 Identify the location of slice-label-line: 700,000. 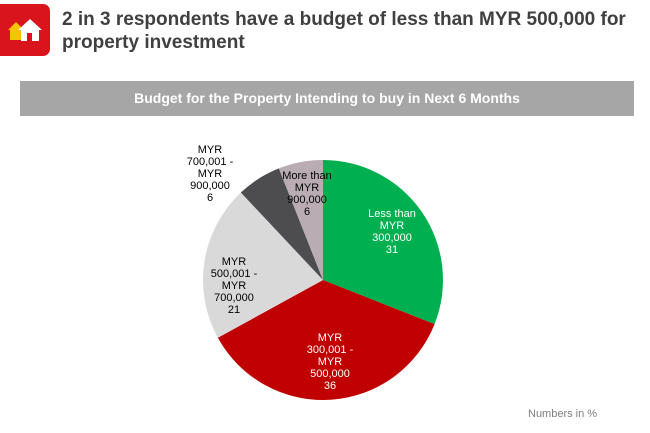
(234, 298).